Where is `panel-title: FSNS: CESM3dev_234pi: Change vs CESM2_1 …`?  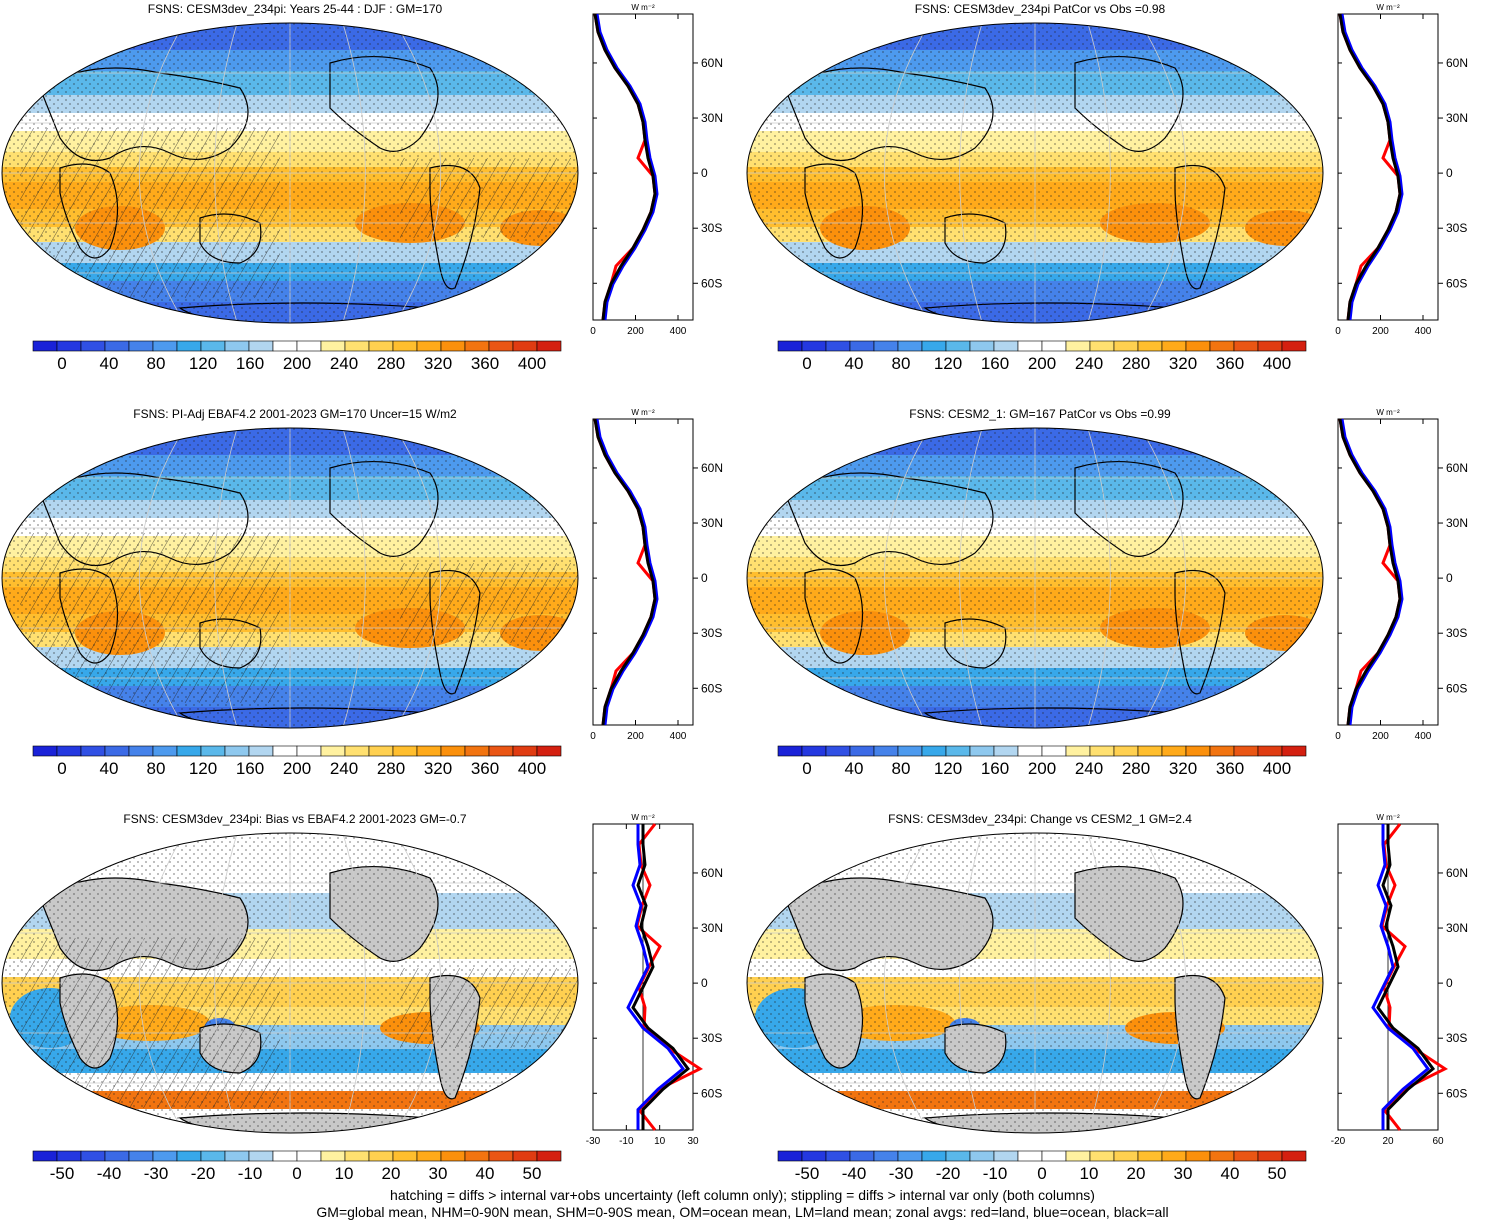 panel-title: FSNS: CESM3dev_234pi: Change vs CESM2_1 … is located at coordinates (1040, 819).